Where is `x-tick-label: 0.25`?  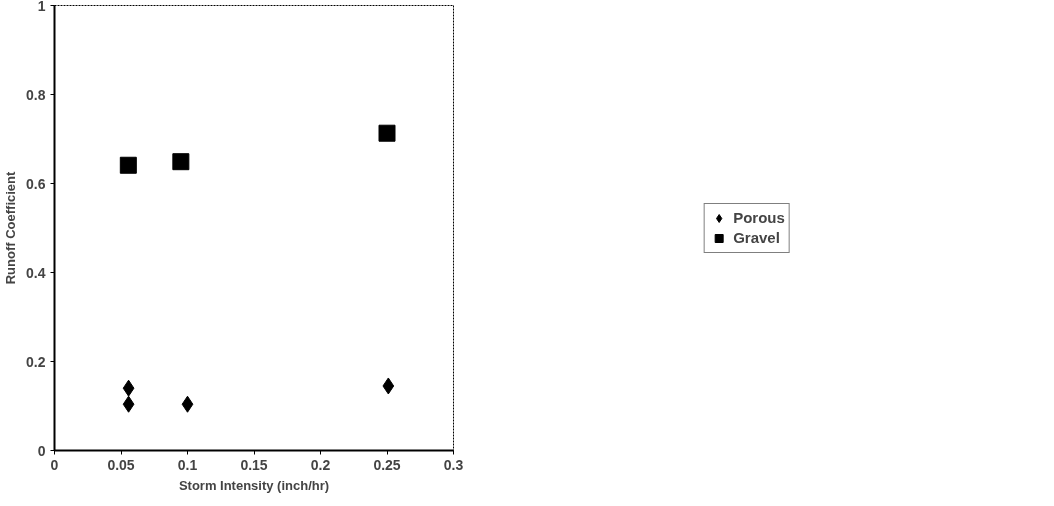 x-tick-label: 0.25 is located at coordinates (387, 464).